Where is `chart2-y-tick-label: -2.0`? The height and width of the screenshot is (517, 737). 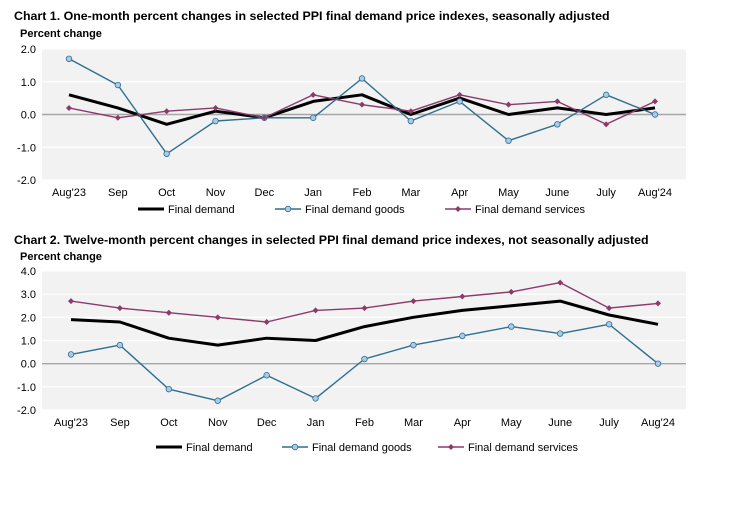 chart2-y-tick-label: -2.0 is located at coordinates (26, 411).